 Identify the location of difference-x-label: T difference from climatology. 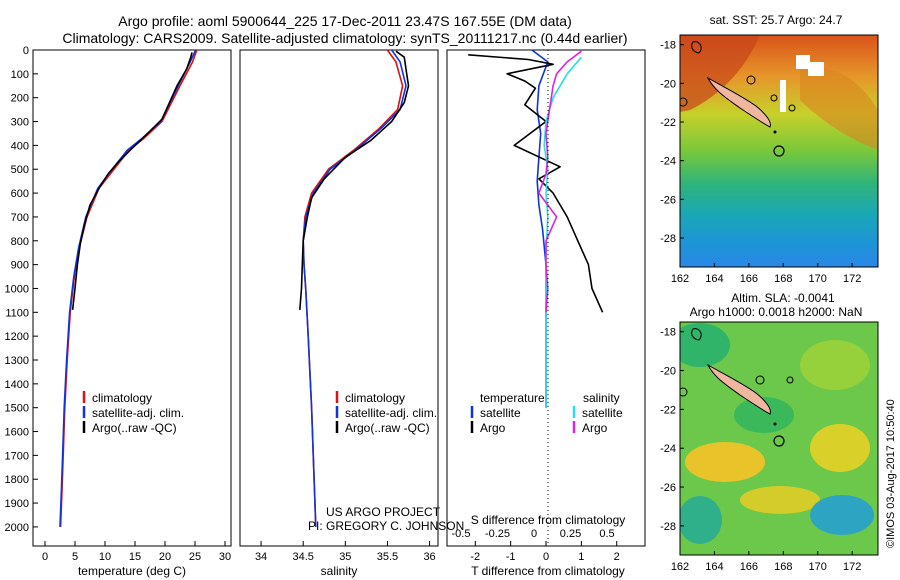
(548, 571).